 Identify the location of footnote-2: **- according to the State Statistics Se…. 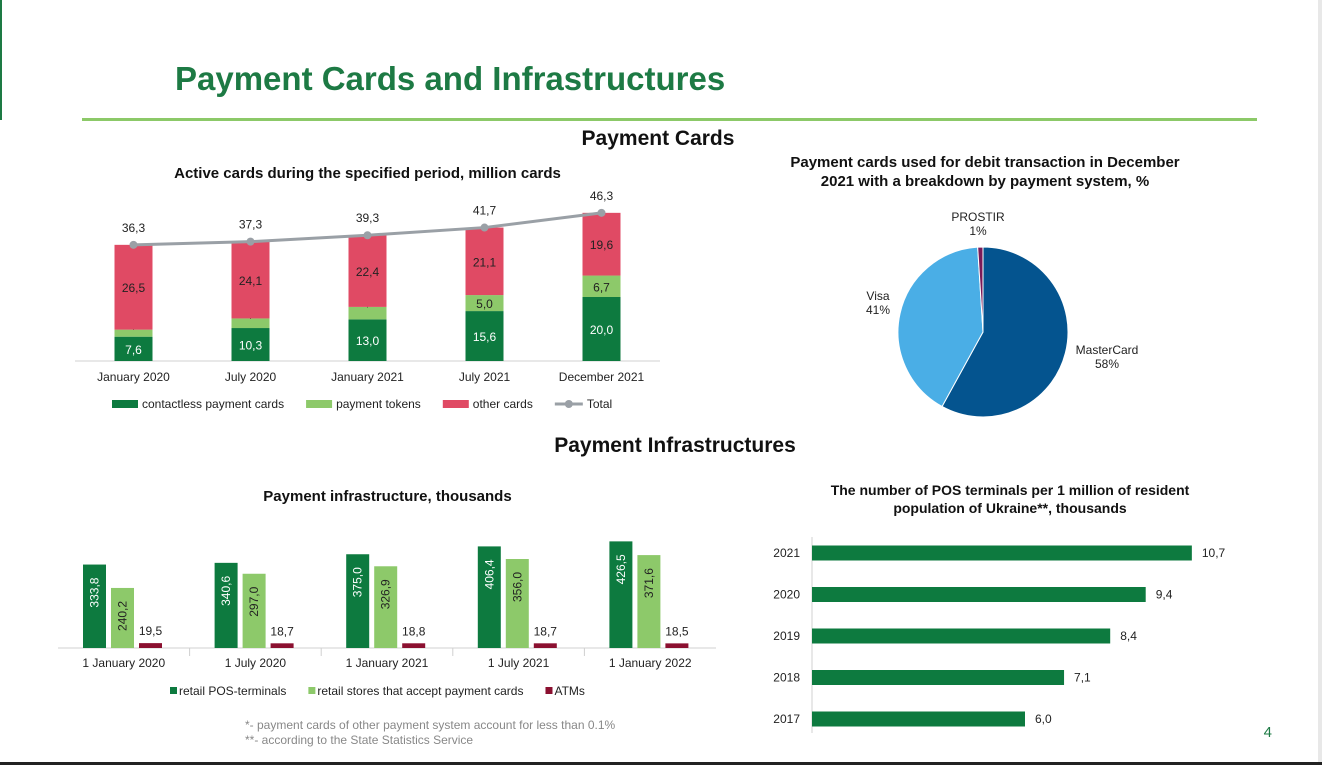
(359, 740).